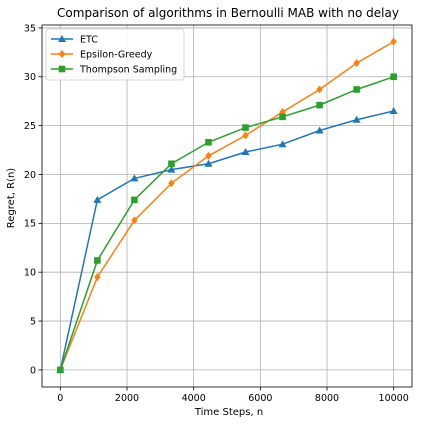 This screenshot has height=424, width=424. Describe the element at coordinates (60, 398) in the screenshot. I see `x-tick-label: 0` at that location.